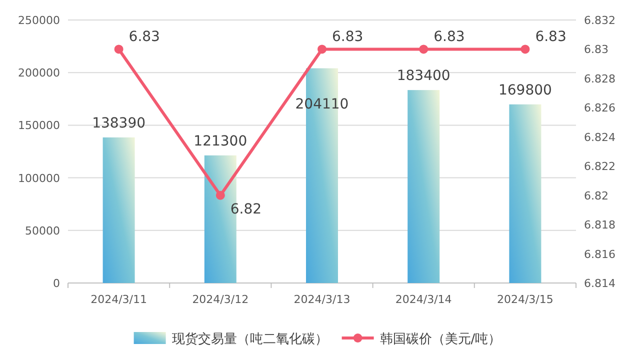  Describe the element at coordinates (423, 299) in the screenshot. I see `x-tick-label: 2024/3/14` at that location.